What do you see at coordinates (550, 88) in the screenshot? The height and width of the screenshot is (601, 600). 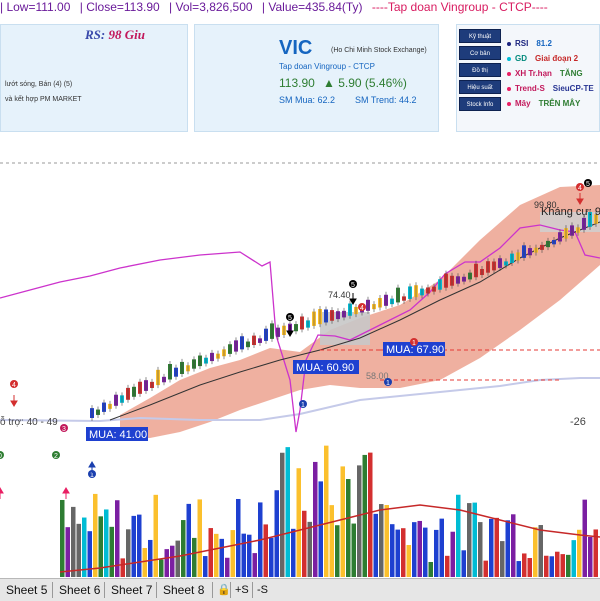 I see `indicator-row: Trend-S SieuCP-TE` at bounding box center [550, 88].